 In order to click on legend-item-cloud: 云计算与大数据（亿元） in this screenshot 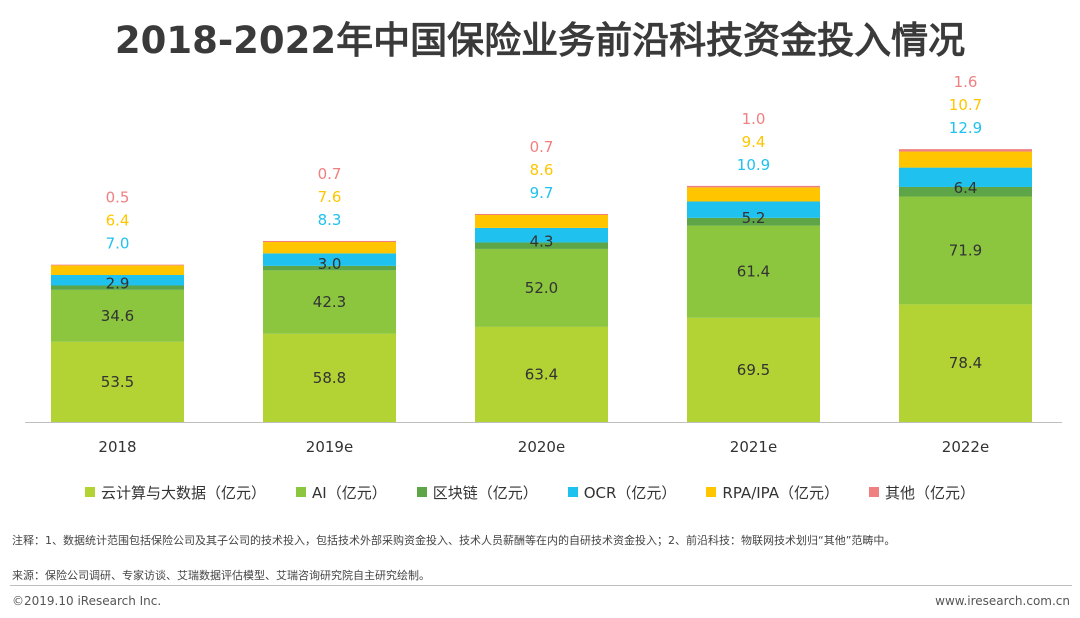, I will do `click(175, 492)`.